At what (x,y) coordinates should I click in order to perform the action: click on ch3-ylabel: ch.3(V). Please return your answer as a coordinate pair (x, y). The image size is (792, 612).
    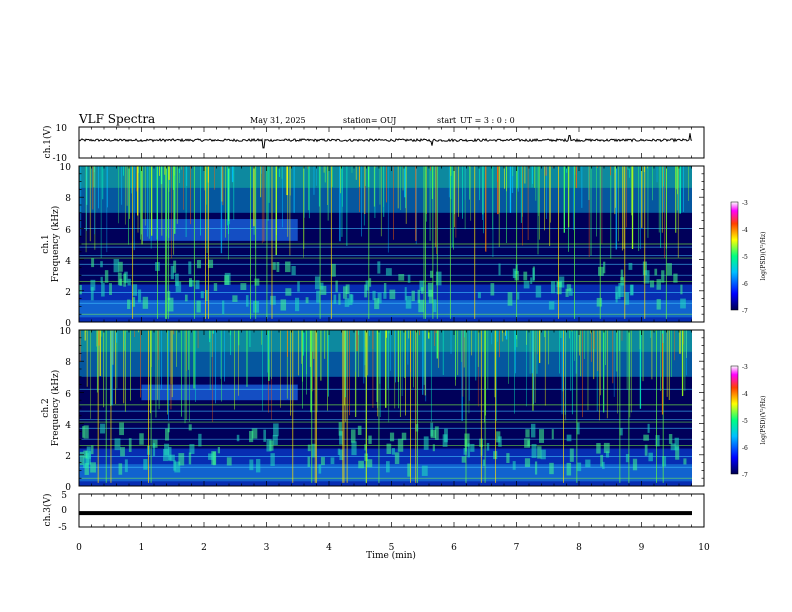
    Looking at the image, I should click on (47, 510).